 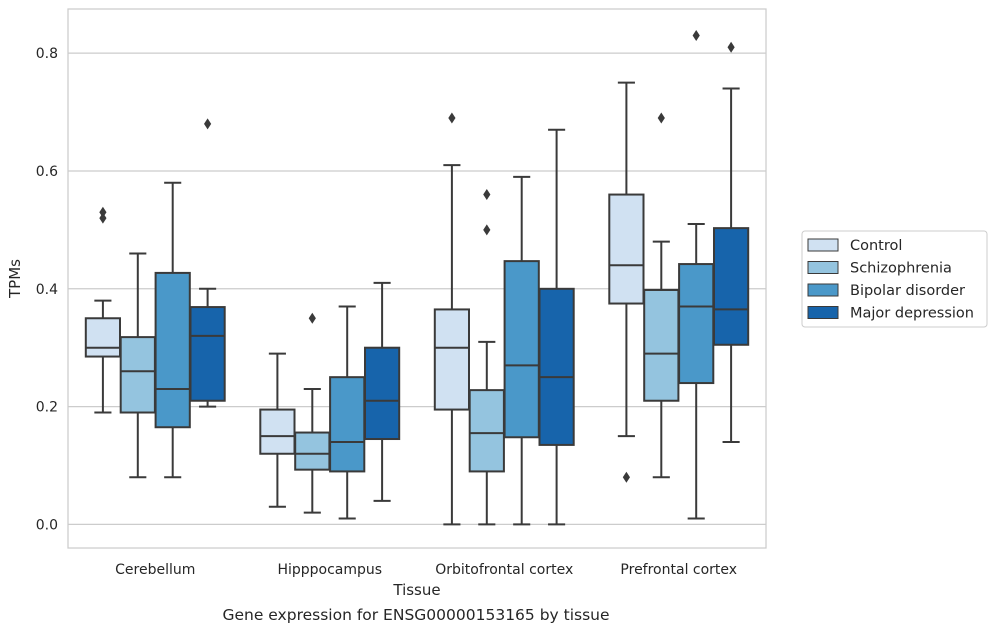 I want to click on y-axis-ticks: 0.0 0.2 0.4 0.6 0.8, so click(x=47, y=289).